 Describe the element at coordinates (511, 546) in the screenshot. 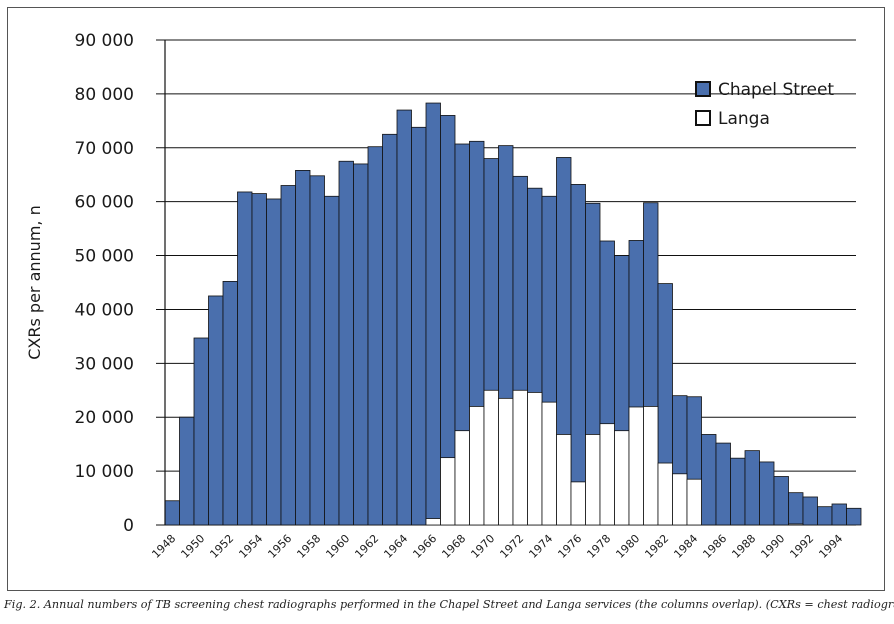

I see `x-tick-label: 1972` at that location.